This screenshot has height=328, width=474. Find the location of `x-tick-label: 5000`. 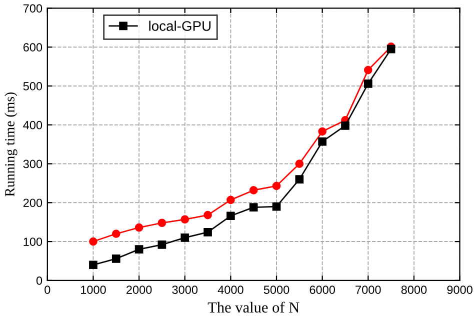

x-tick-label: 5000 is located at coordinates (277, 290).